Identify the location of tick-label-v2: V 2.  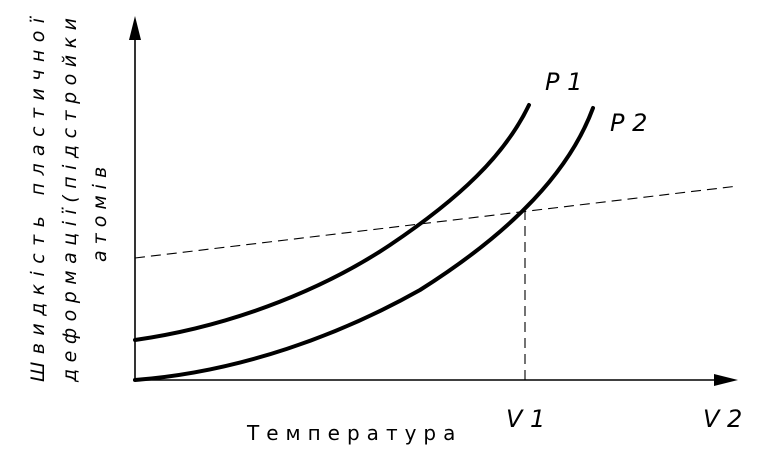
(722, 419).